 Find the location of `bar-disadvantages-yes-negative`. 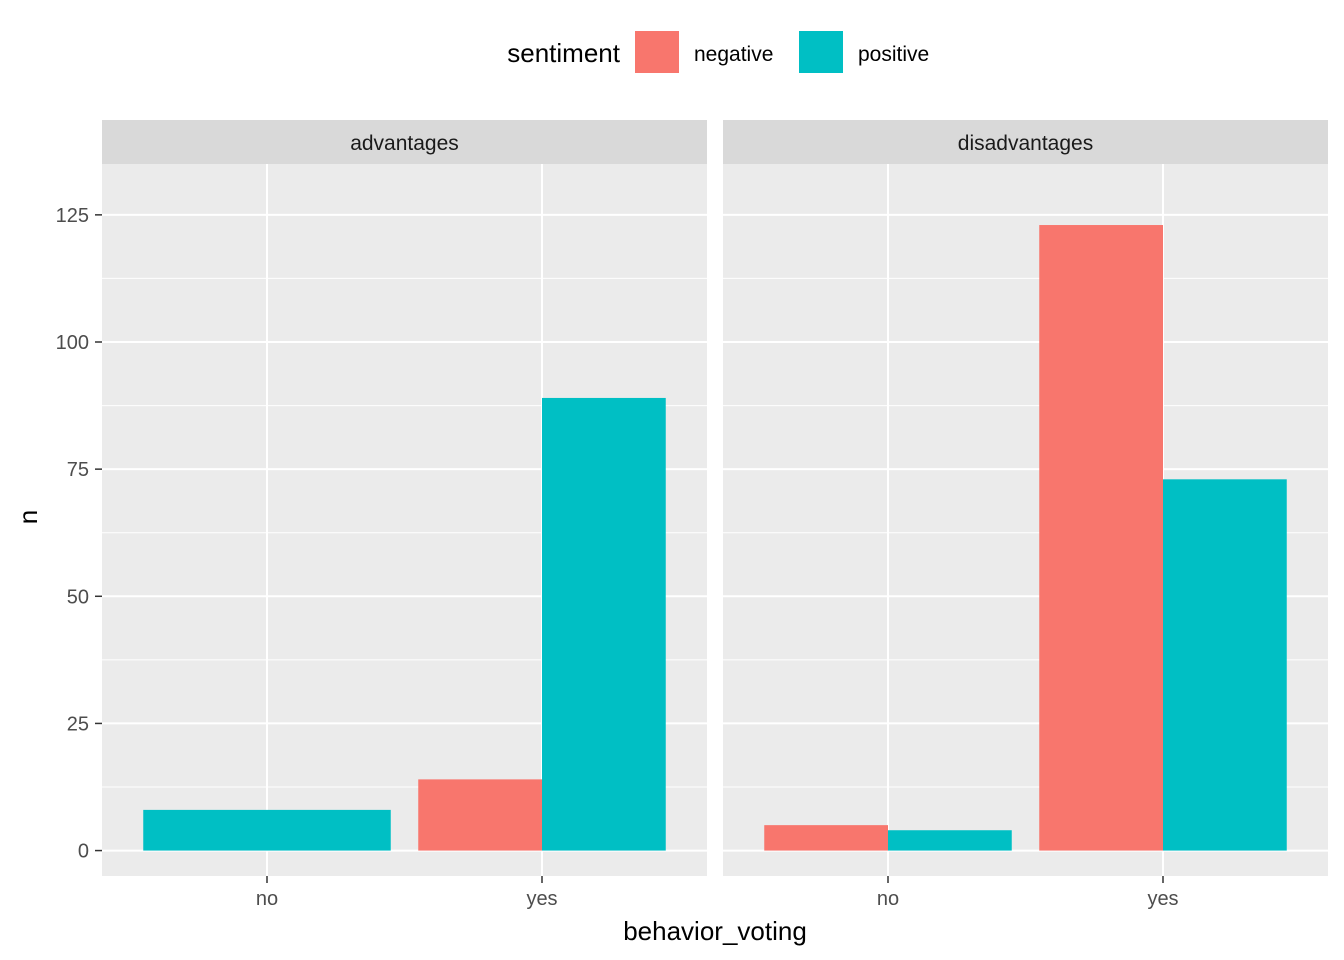

bar-disadvantages-yes-negative is located at coordinates (1101, 538).